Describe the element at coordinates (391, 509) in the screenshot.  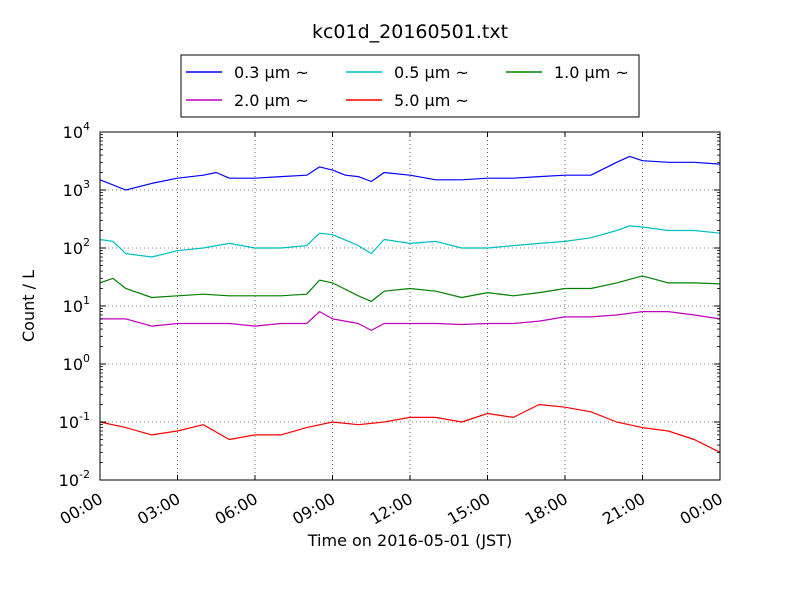
I see `x-tick-label: 12:00` at that location.